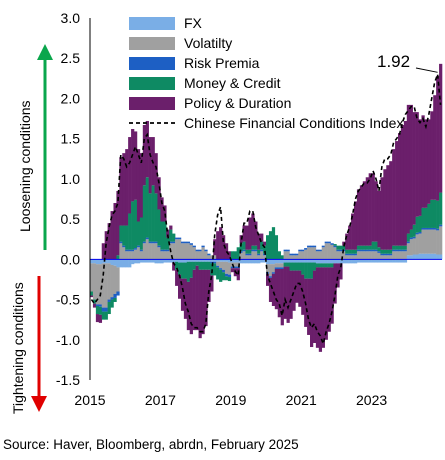  I want to click on y-axis-ticks: 3.0 2.5 2.0 1.5 1.0 0.5 0.0 -0.5 -1.0 -1.5, so click(68, 199).